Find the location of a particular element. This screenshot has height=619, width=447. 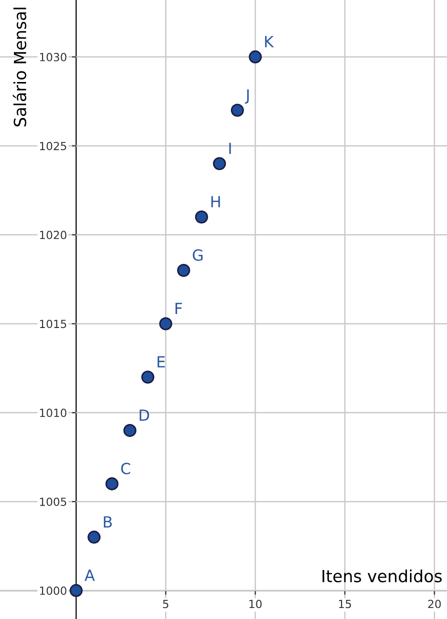

y-tick-label: 1000 is located at coordinates (53, 590).